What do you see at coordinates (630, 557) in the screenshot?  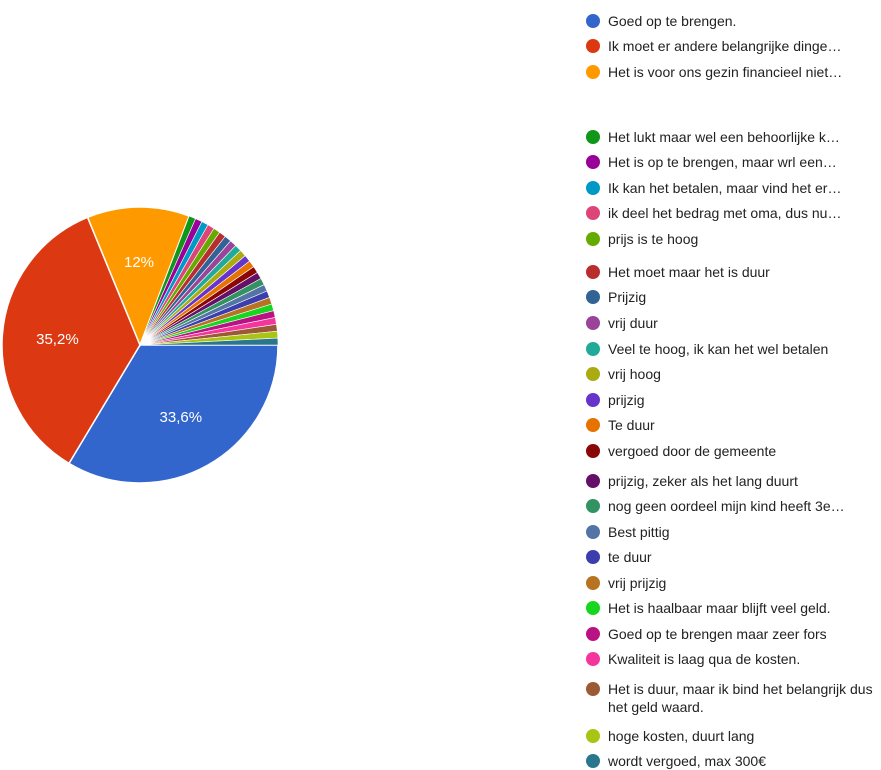 I see `legend-label: te duur` at bounding box center [630, 557].